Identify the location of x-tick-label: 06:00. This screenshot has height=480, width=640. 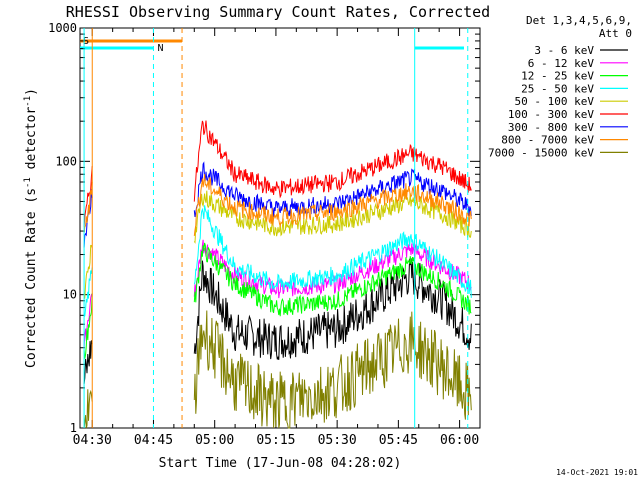
(459, 440).